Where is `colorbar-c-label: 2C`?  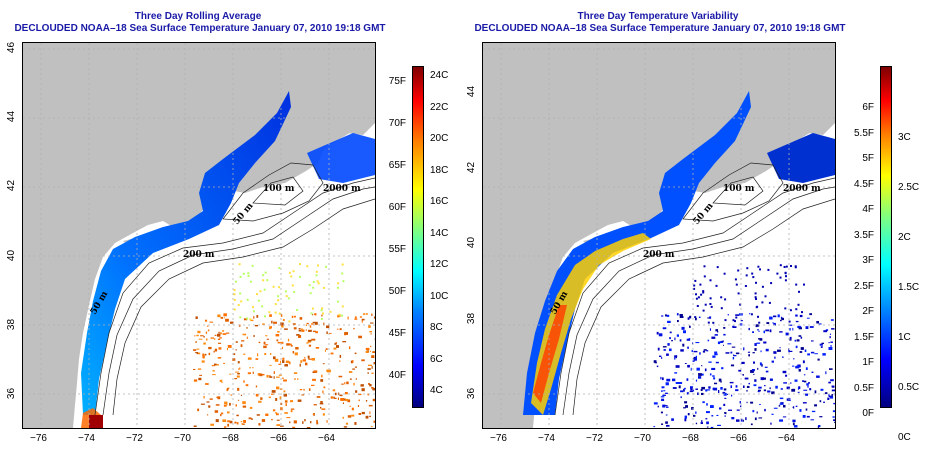
colorbar-c-label: 2C is located at coordinates (904, 237).